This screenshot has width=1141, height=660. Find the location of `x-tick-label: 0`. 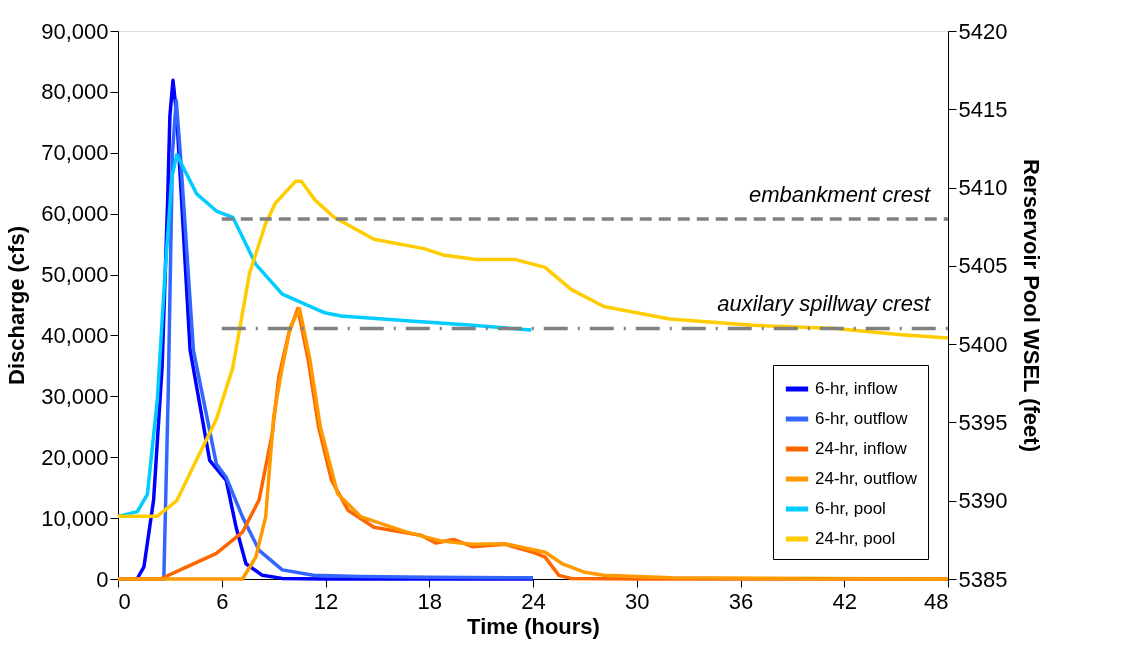

x-tick-label: 0 is located at coordinates (124, 601).